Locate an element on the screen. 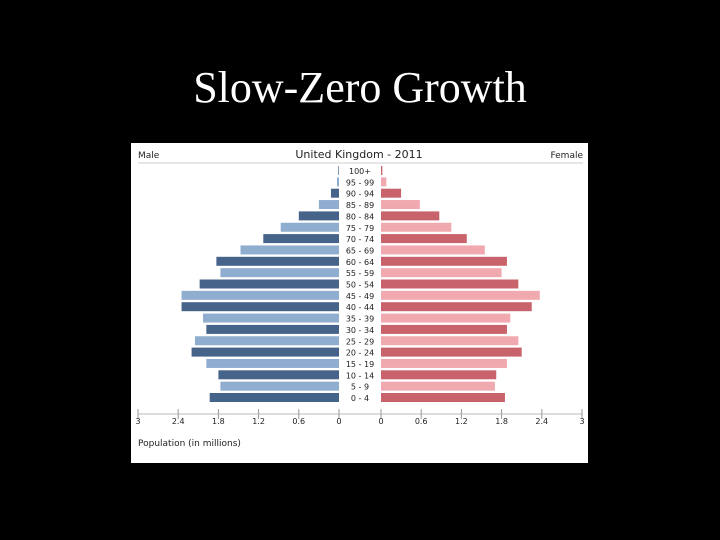  slide-title: Slow-Zero Growth is located at coordinates (360, 87).